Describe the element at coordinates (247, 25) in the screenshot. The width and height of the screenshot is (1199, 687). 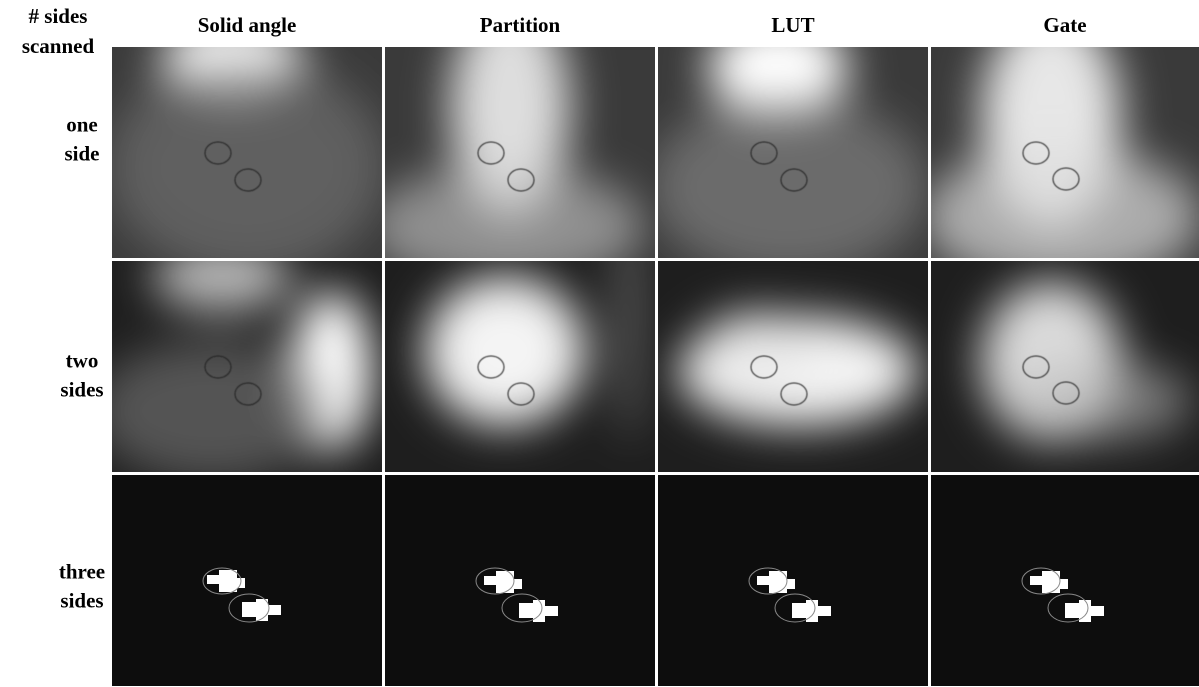
I see `column-header: Solid angle` at that location.